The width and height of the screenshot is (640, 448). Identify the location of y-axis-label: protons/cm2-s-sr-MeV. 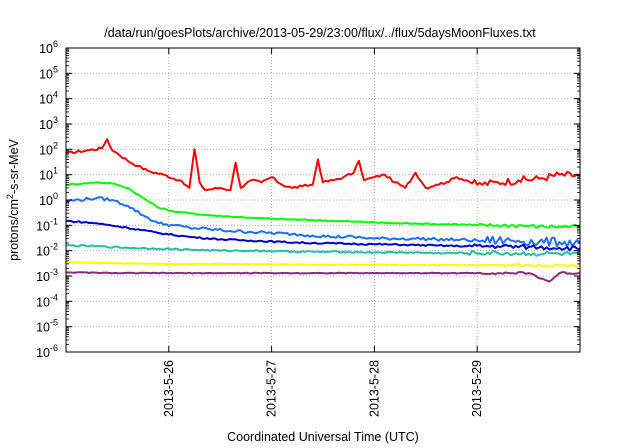
(13, 199).